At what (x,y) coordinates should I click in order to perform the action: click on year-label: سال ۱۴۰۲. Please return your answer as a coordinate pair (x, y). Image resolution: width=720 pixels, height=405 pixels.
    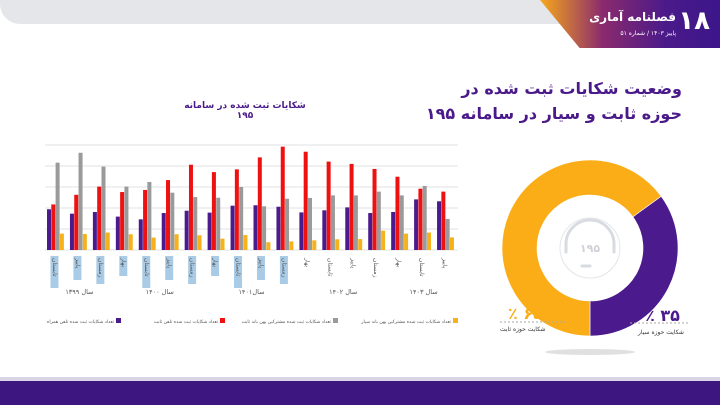
    Looking at the image, I should click on (343, 292).